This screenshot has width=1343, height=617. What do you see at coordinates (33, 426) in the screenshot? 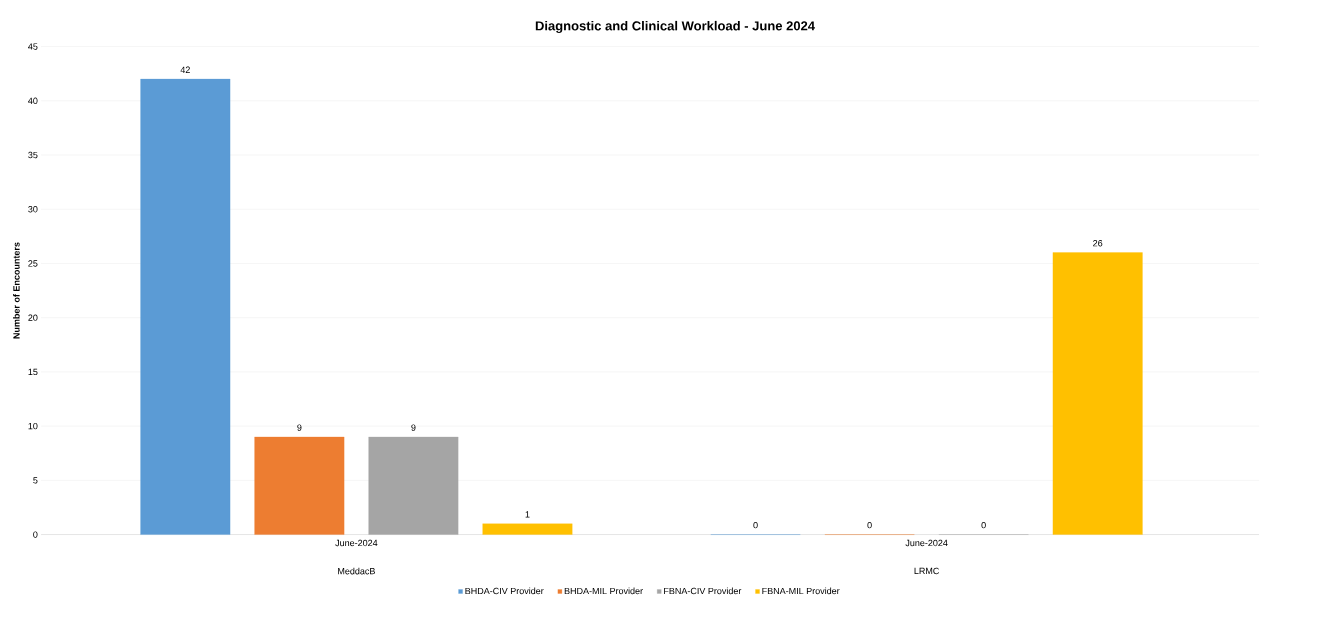
I see `y-tick-label: 10` at bounding box center [33, 426].